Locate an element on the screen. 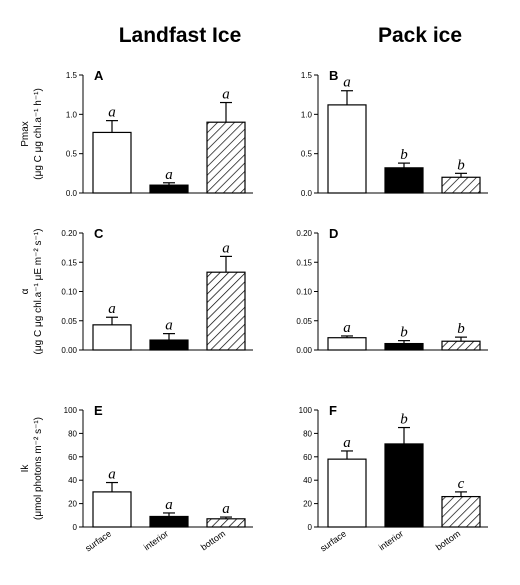 Image resolution: width=520 pixels, height=585 pixels. y-axis-label: (μmol photons m⁻² s⁻¹) is located at coordinates (38, 468).